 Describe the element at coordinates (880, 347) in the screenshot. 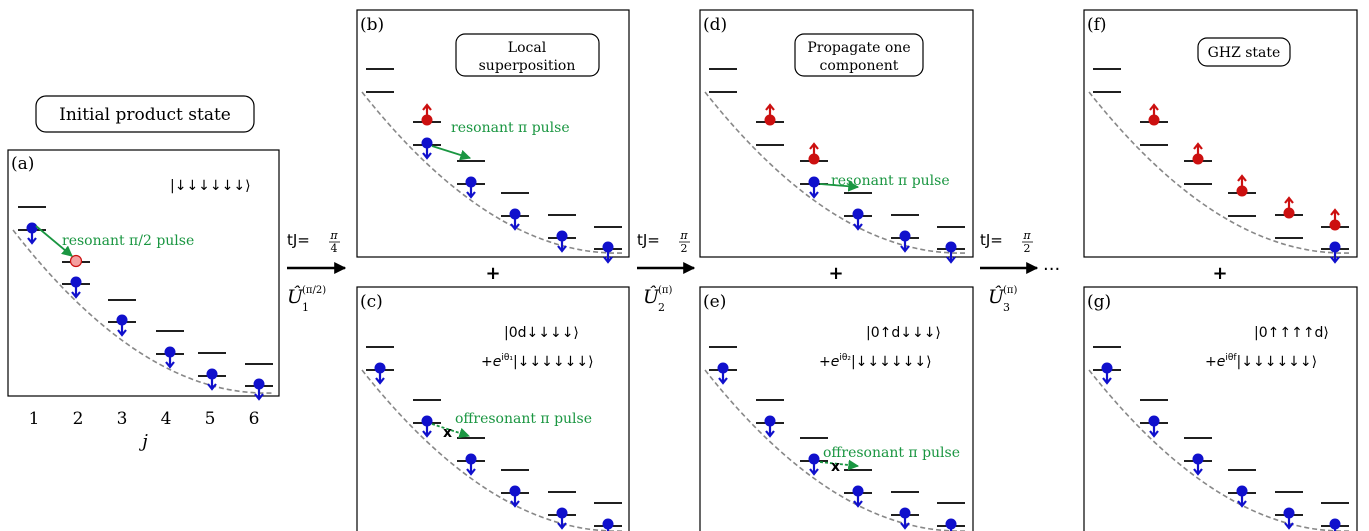

I see `panel-e-kets: |0↑d↓↓↓⟩ +eiθ₂|↓↓↓↓↓↓⟩` at that location.